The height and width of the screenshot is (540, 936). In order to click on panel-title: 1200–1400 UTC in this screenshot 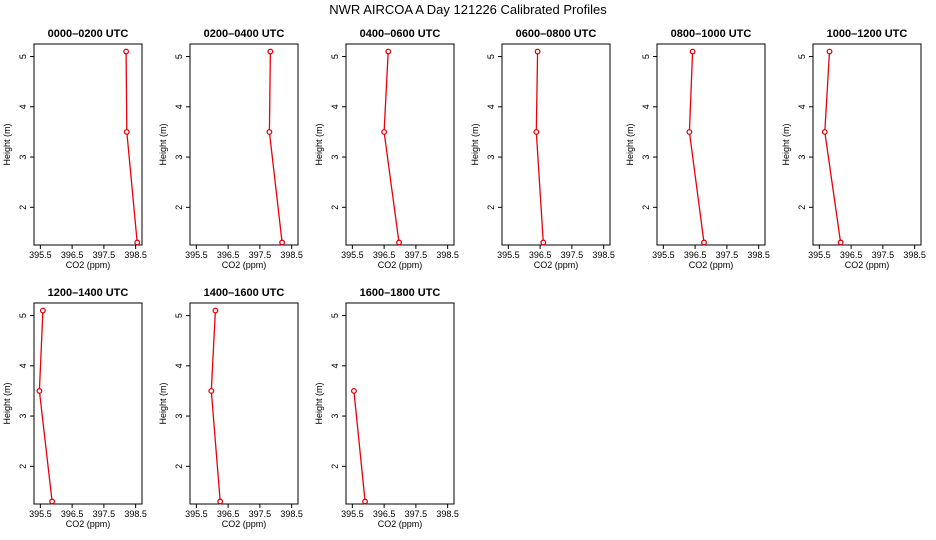, I will do `click(88, 293)`.